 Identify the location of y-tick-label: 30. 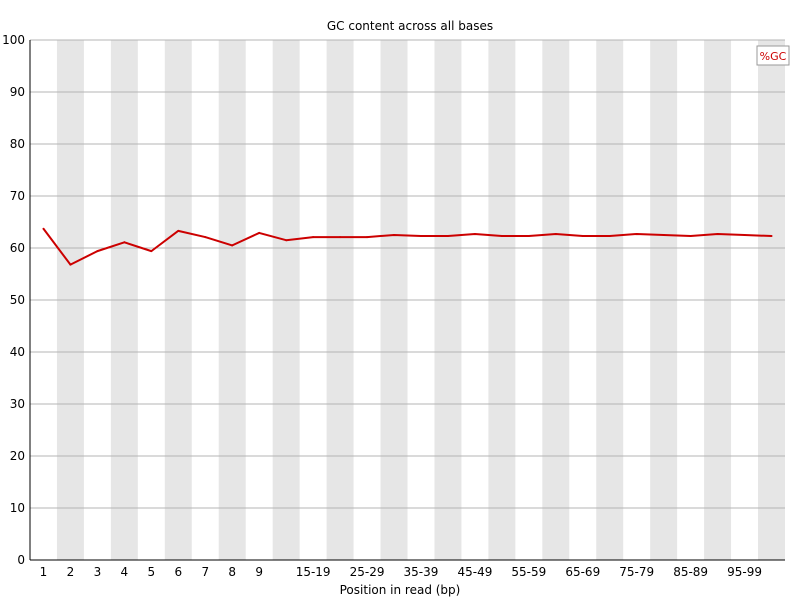
(17, 404).